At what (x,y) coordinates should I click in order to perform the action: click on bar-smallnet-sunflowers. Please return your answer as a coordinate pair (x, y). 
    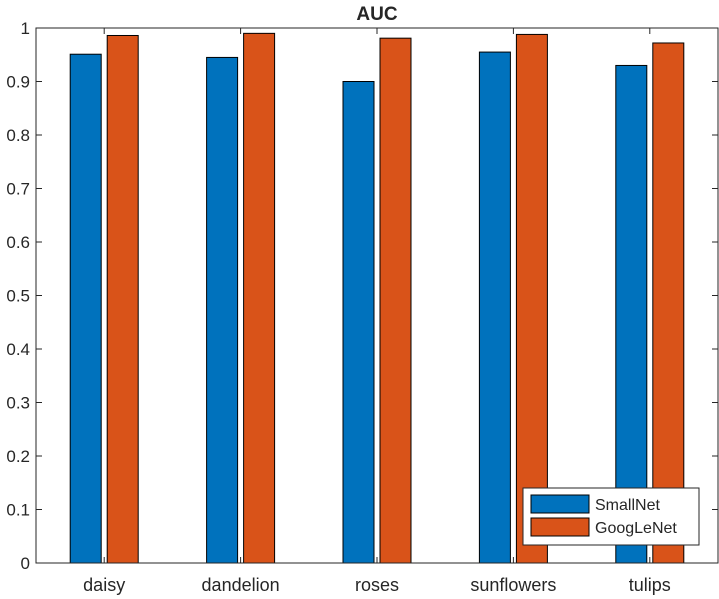
    Looking at the image, I should click on (494, 307).